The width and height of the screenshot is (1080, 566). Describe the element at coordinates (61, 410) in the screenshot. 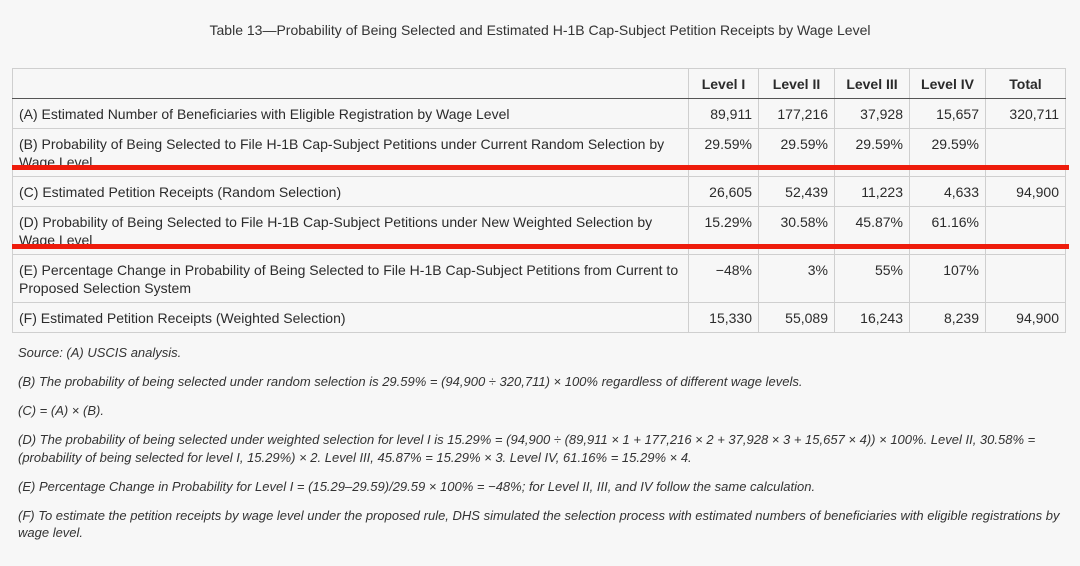

I see `note-c: (C) = (A) × (B).` at that location.